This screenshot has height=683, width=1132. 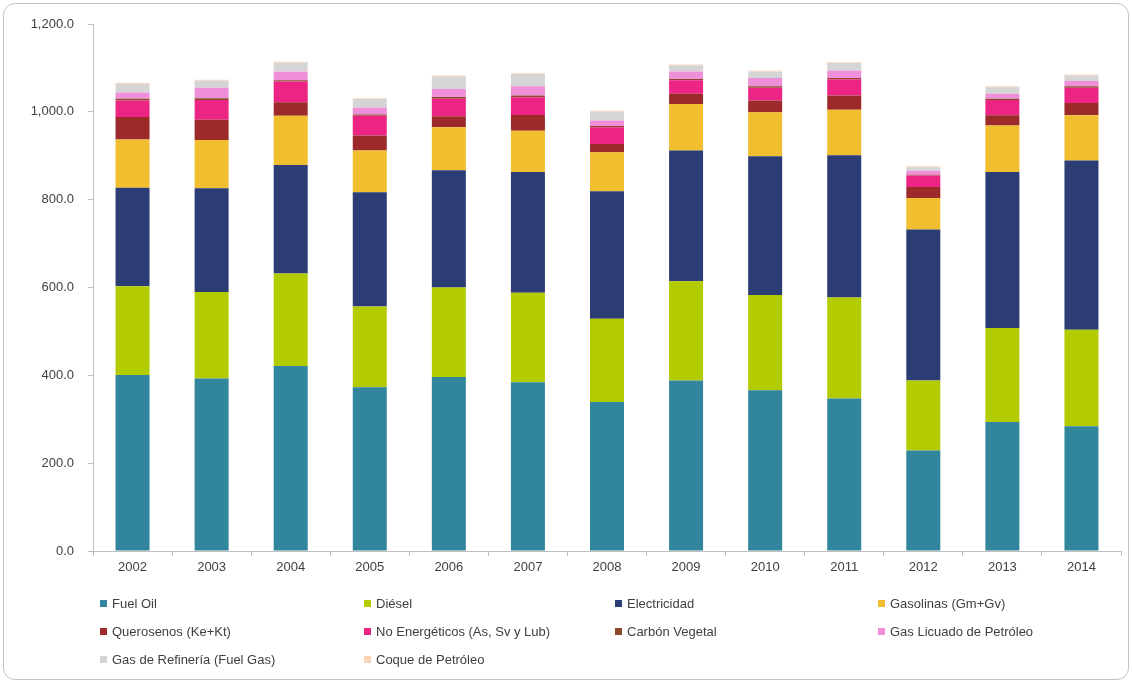 I want to click on legend-label: Electricidad, so click(x=661, y=603).